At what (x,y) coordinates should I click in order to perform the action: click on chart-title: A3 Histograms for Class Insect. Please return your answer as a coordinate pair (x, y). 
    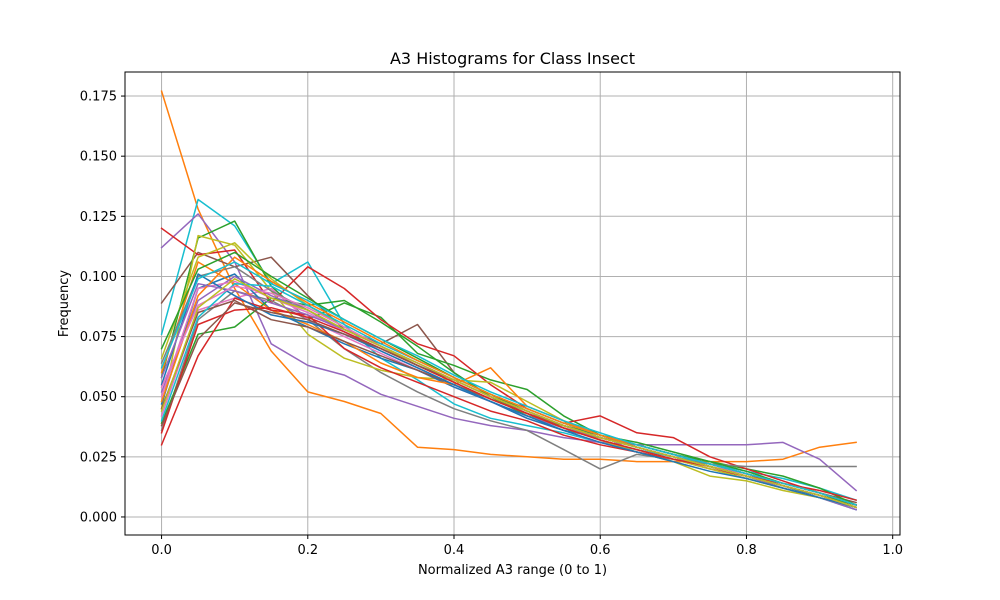
    Looking at the image, I should click on (512, 58).